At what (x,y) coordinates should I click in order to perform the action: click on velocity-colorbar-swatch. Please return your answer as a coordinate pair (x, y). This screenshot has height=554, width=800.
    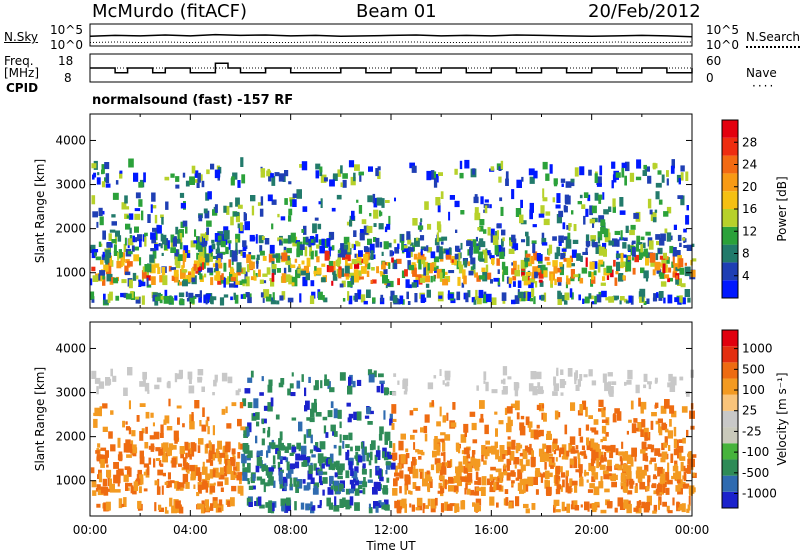
    Looking at the image, I should click on (730, 402).